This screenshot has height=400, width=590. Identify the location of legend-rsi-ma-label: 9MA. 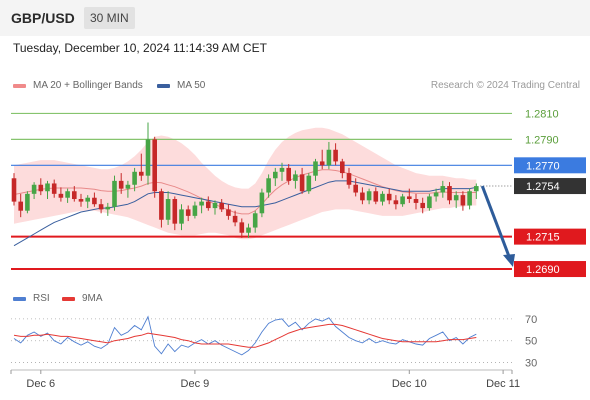
(92, 298).